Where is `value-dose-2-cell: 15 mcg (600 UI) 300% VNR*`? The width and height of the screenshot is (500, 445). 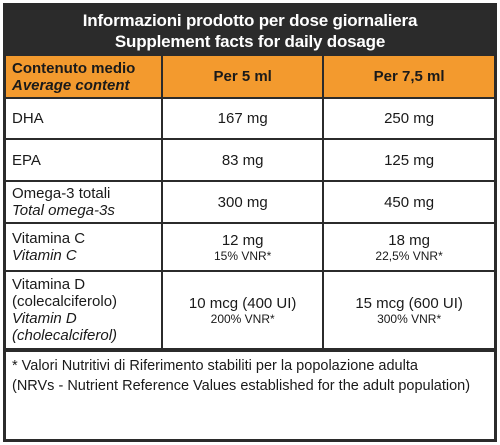 value-dose-2-cell: 15 mcg (600 UI) 300% VNR* is located at coordinates (408, 310).